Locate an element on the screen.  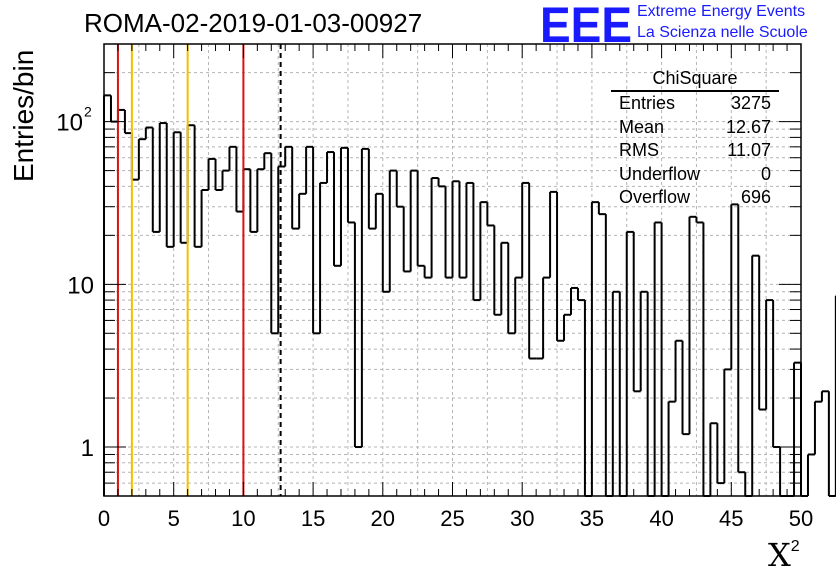
stats-label: RMS is located at coordinates (639, 150).